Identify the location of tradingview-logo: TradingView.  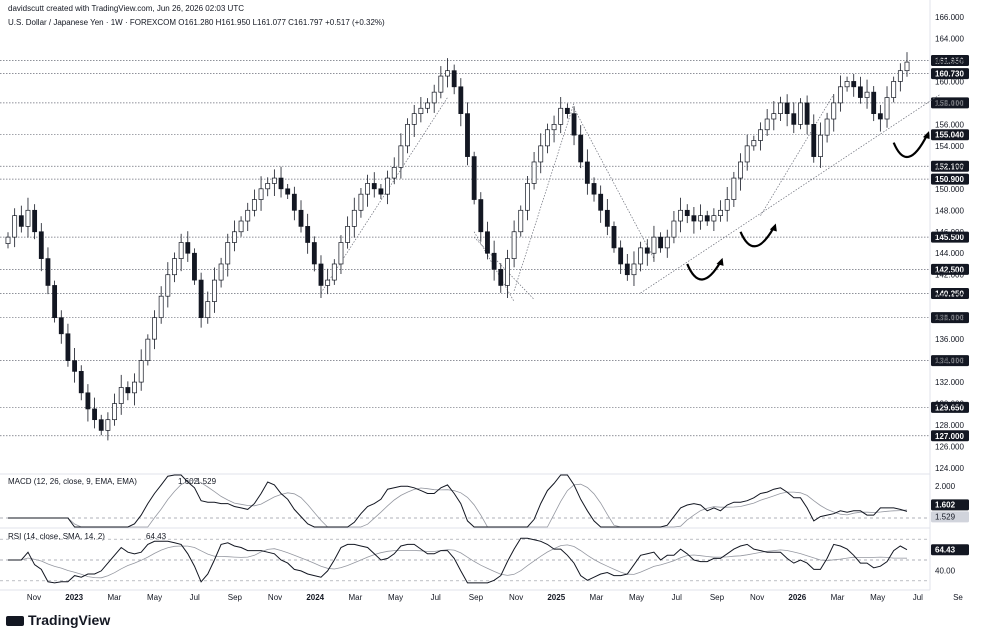
(58, 620).